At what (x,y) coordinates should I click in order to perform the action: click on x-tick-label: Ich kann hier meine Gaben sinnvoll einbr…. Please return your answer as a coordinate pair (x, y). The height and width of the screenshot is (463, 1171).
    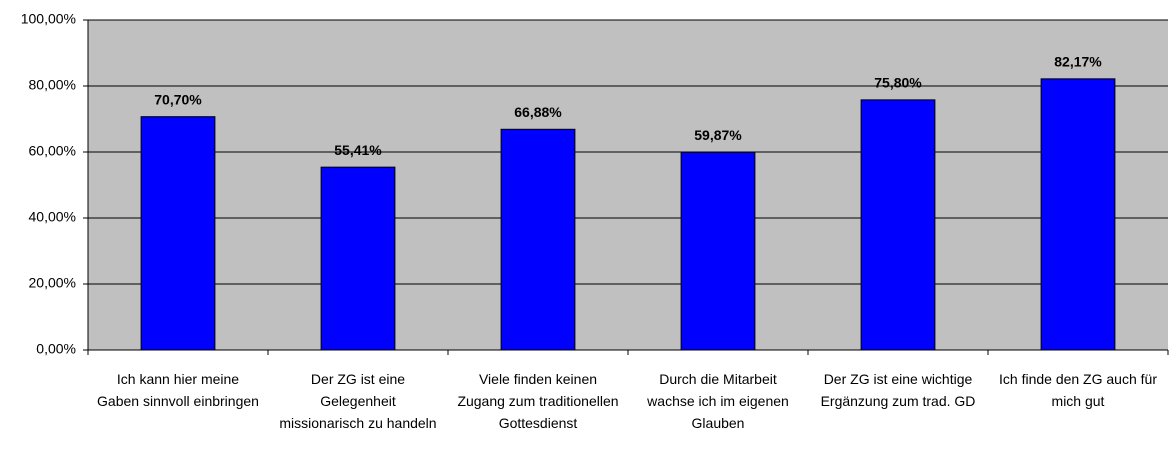
    Looking at the image, I should click on (178, 390).